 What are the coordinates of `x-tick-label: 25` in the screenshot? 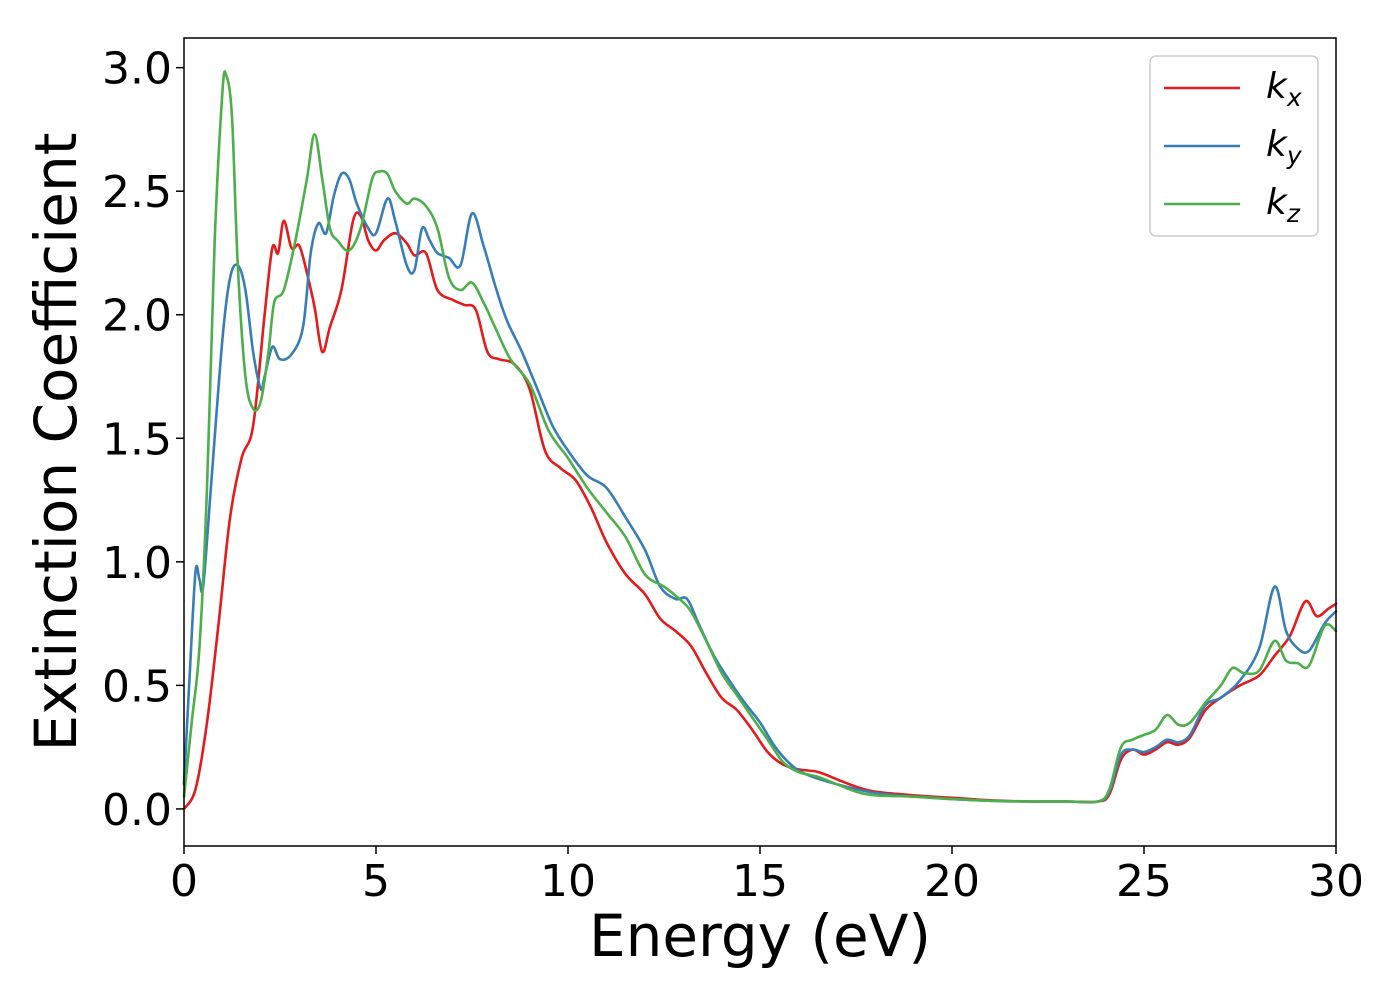 It's located at (1144, 881).